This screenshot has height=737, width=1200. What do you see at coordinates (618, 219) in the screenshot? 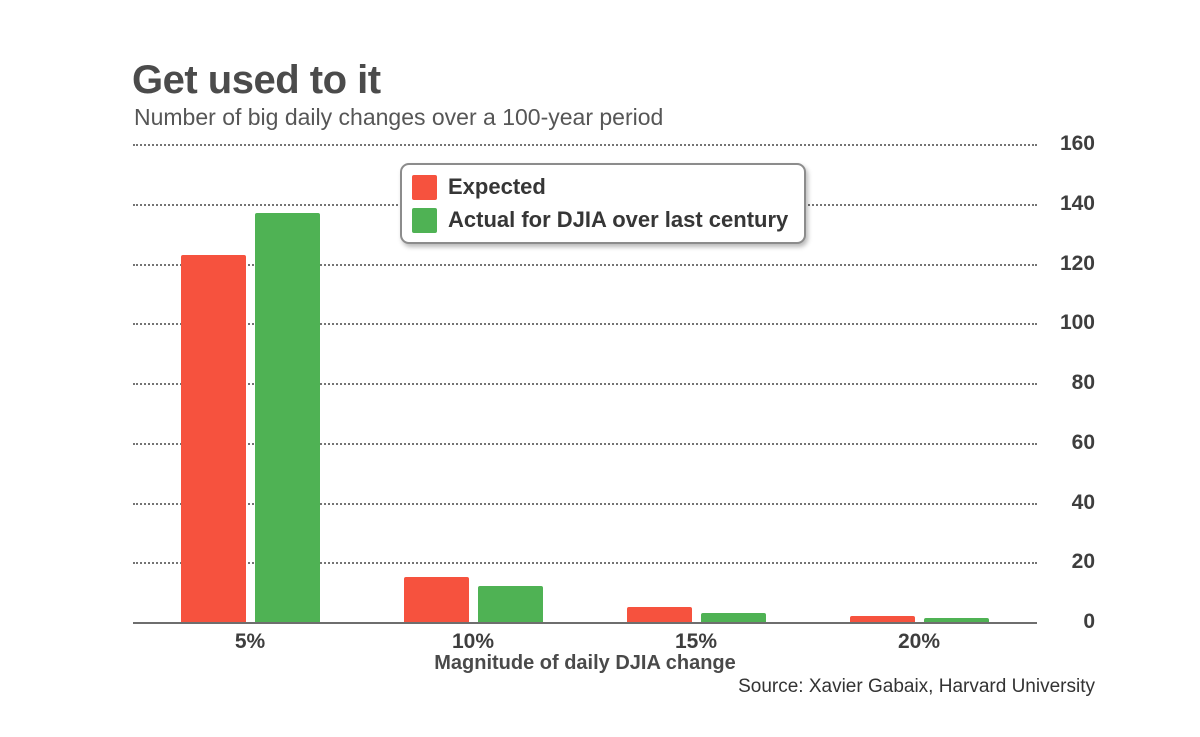
I see `legend-label: Actual for DJIA over last century` at bounding box center [618, 219].